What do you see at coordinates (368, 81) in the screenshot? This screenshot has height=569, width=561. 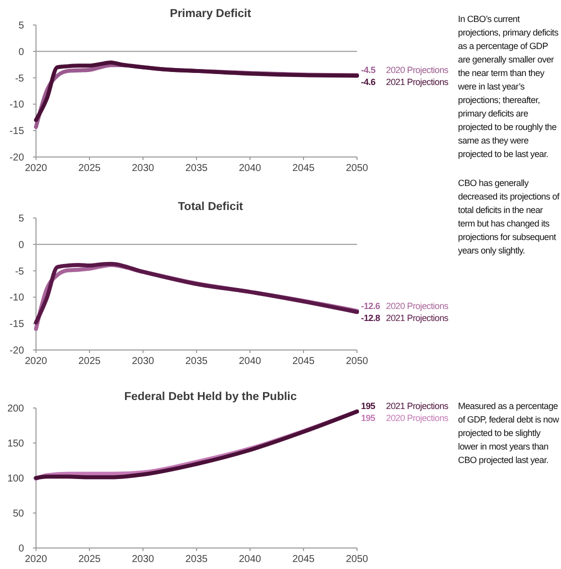 I see `data-label: -4.6` at bounding box center [368, 81].